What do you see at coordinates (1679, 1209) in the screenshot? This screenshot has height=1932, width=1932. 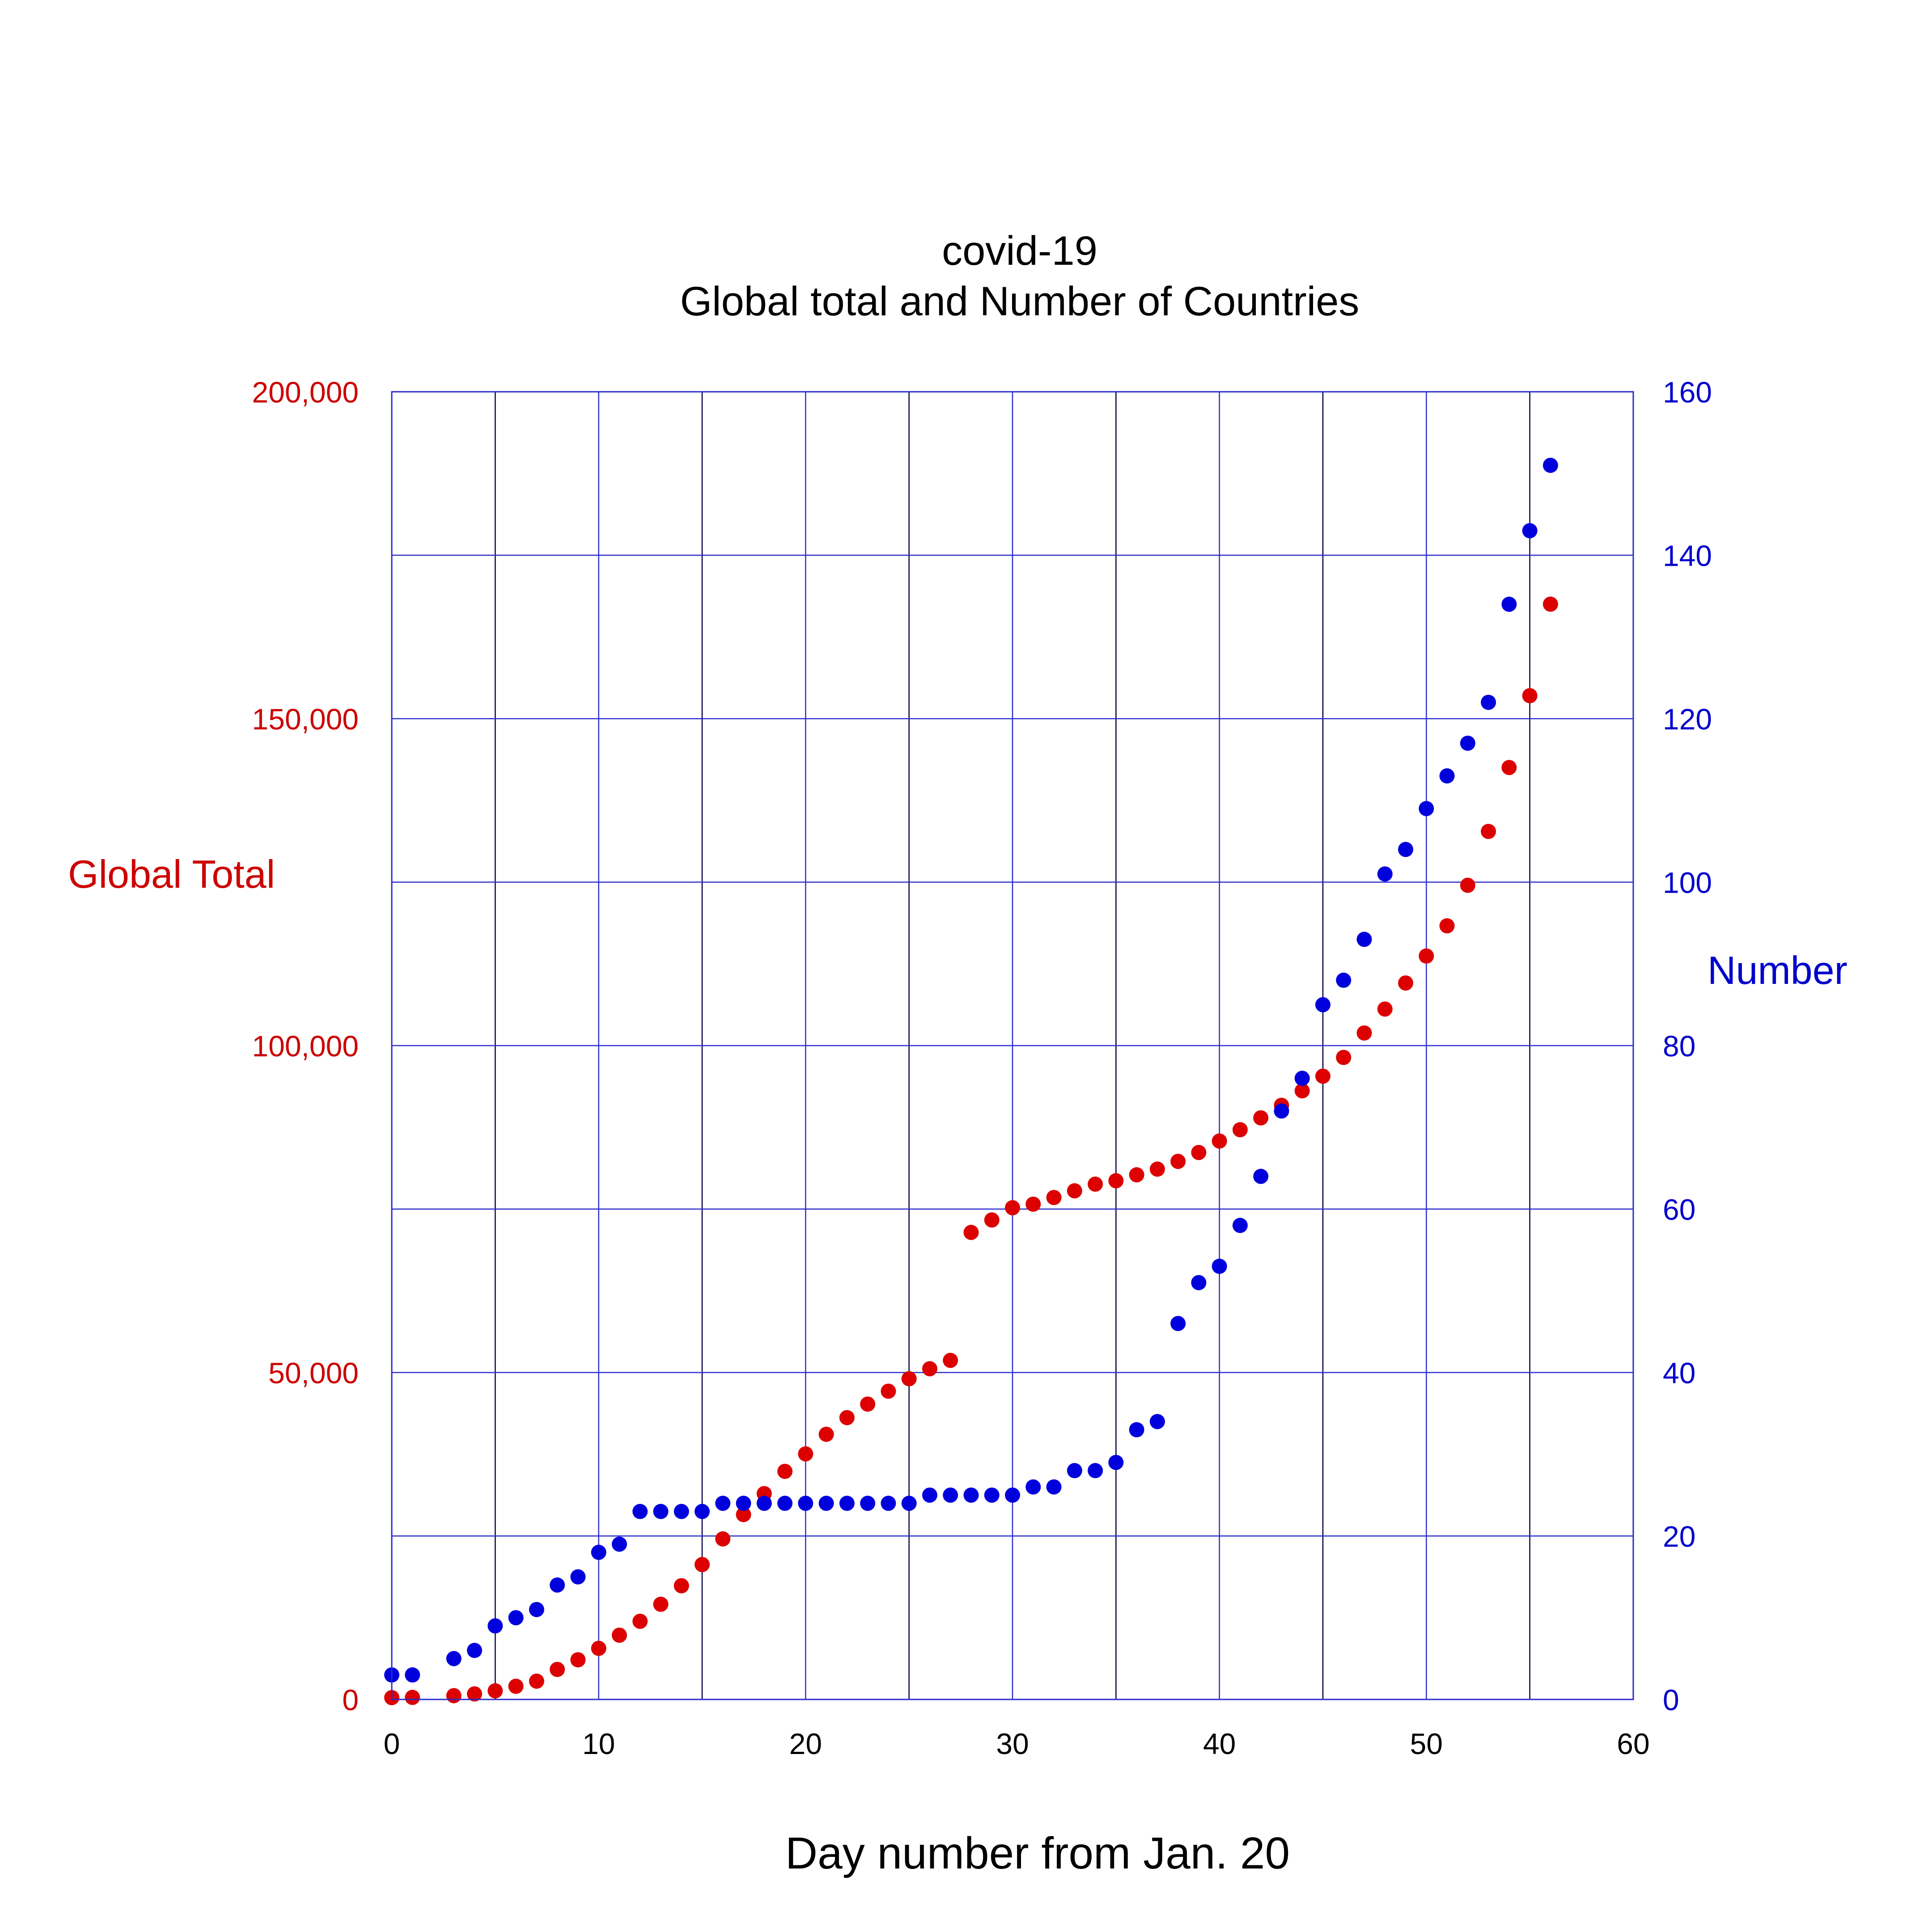 I see `y-right-tick-label: 60` at bounding box center [1679, 1209].